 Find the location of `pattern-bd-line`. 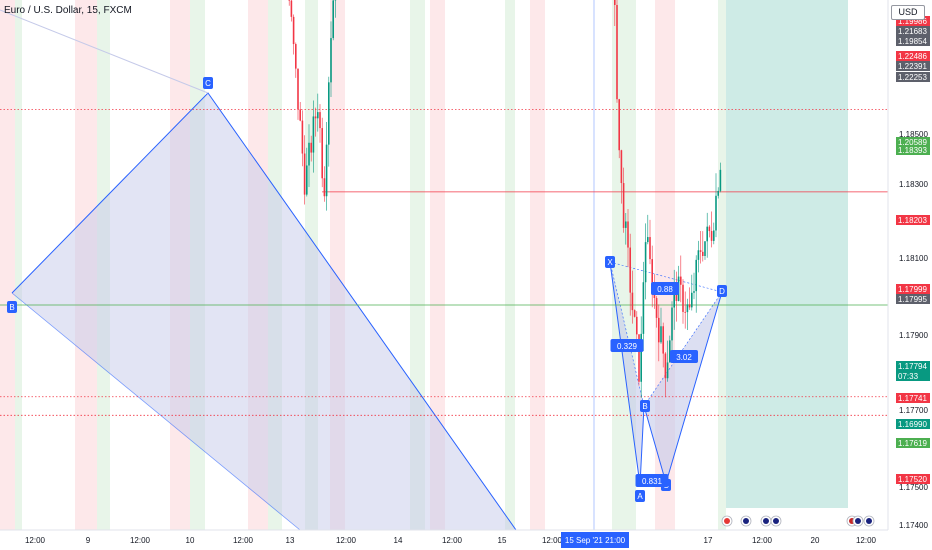

pattern-bd-line is located at coordinates (683, 349).